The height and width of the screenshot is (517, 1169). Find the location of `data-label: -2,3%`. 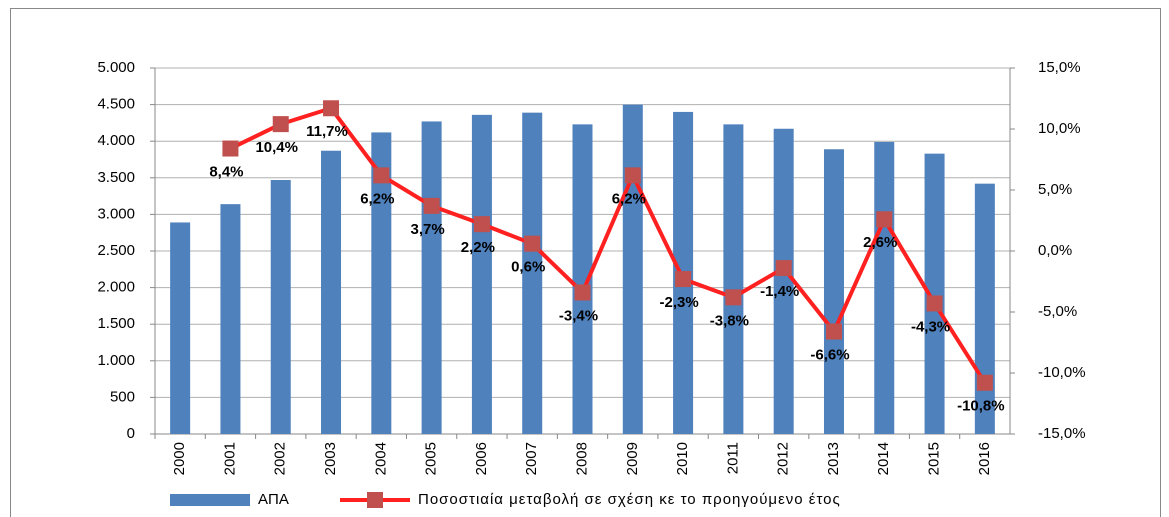

data-label: -2,3% is located at coordinates (678, 302).